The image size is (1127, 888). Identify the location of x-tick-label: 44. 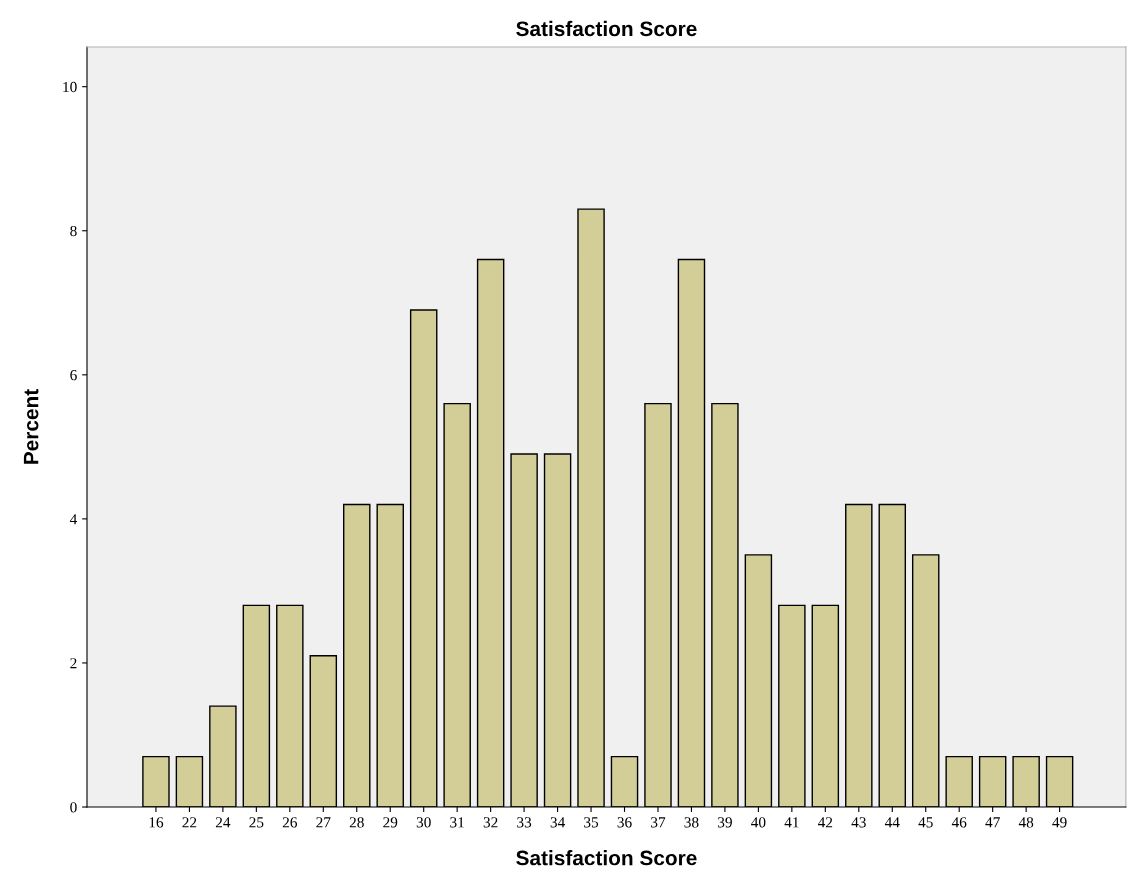
(892, 822).